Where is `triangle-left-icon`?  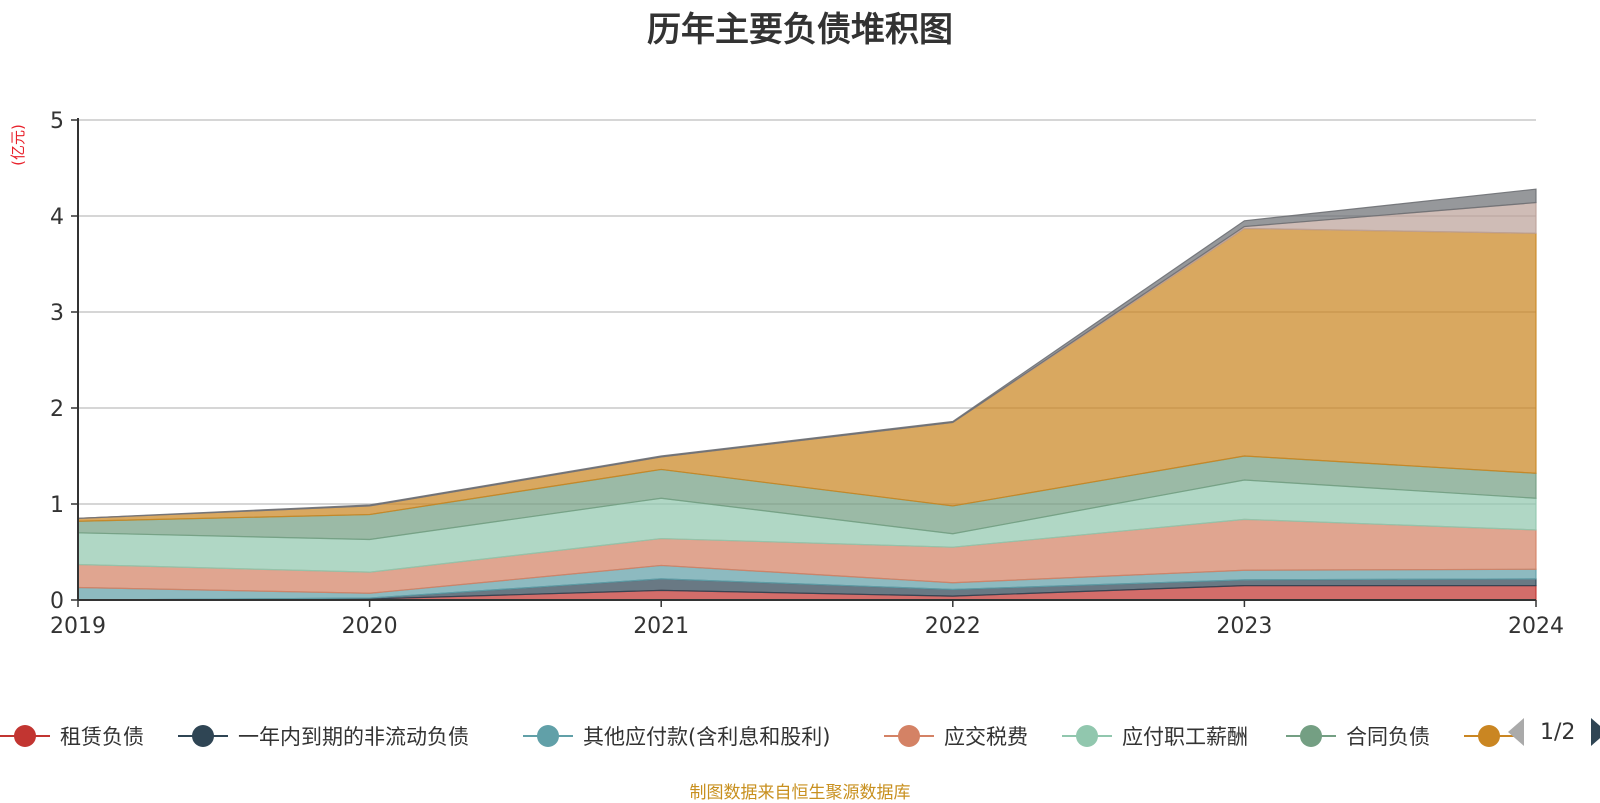 triangle-left-icon is located at coordinates (1517, 732).